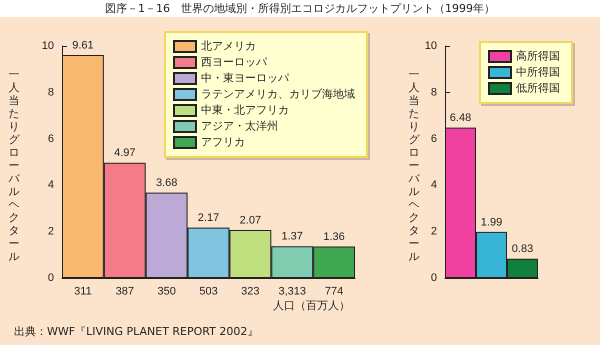  What do you see at coordinates (292, 236) in the screenshot?
I see `data-label: 1.37` at bounding box center [292, 236].